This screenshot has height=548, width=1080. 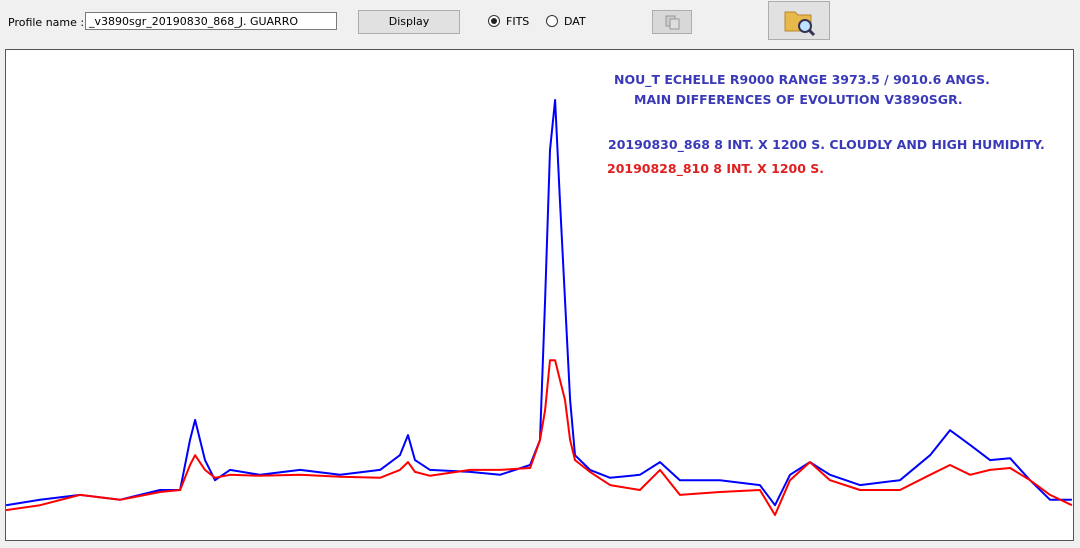 I want to click on profile-input: _v3890sgr_20190830_868_J. GUARRO, so click(x=211, y=21).